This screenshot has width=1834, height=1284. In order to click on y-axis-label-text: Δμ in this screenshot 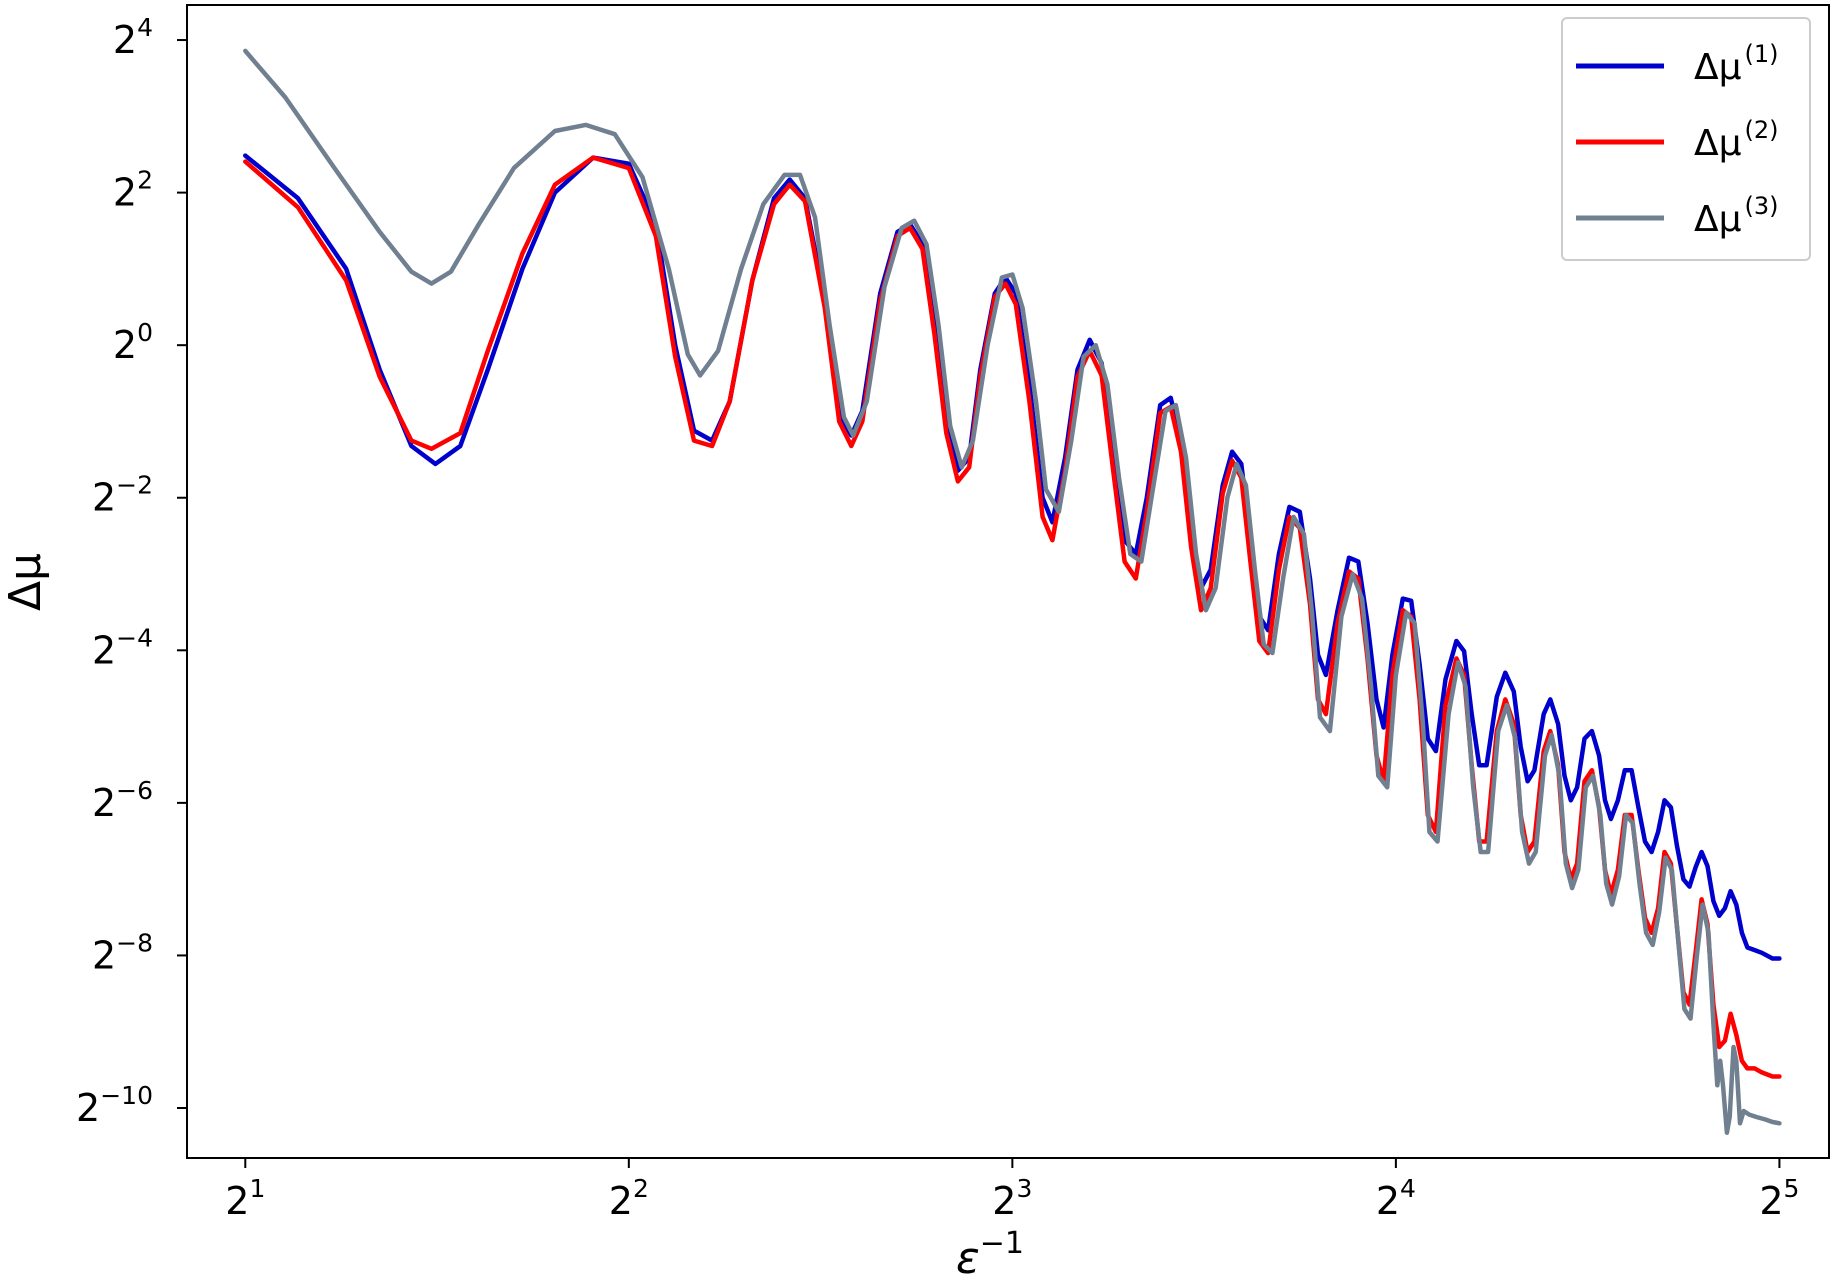, I will do `click(25, 582)`.